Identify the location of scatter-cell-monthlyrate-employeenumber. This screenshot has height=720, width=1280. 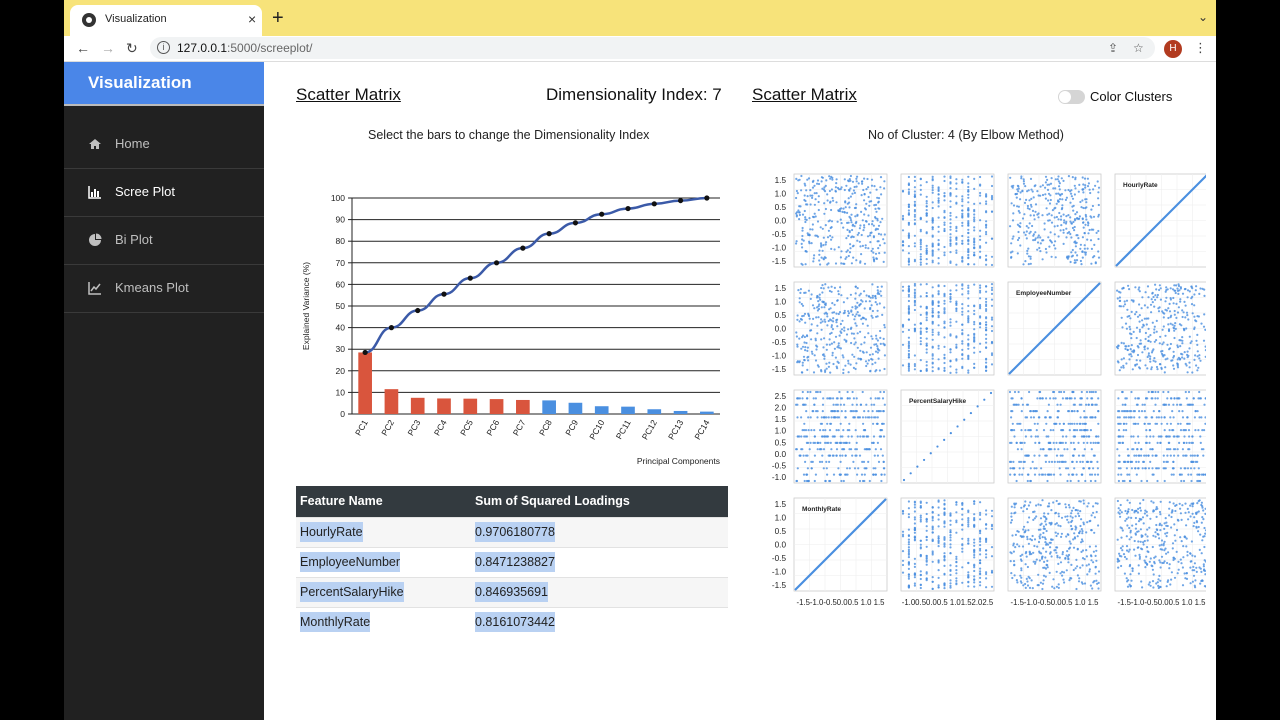
(947, 544).